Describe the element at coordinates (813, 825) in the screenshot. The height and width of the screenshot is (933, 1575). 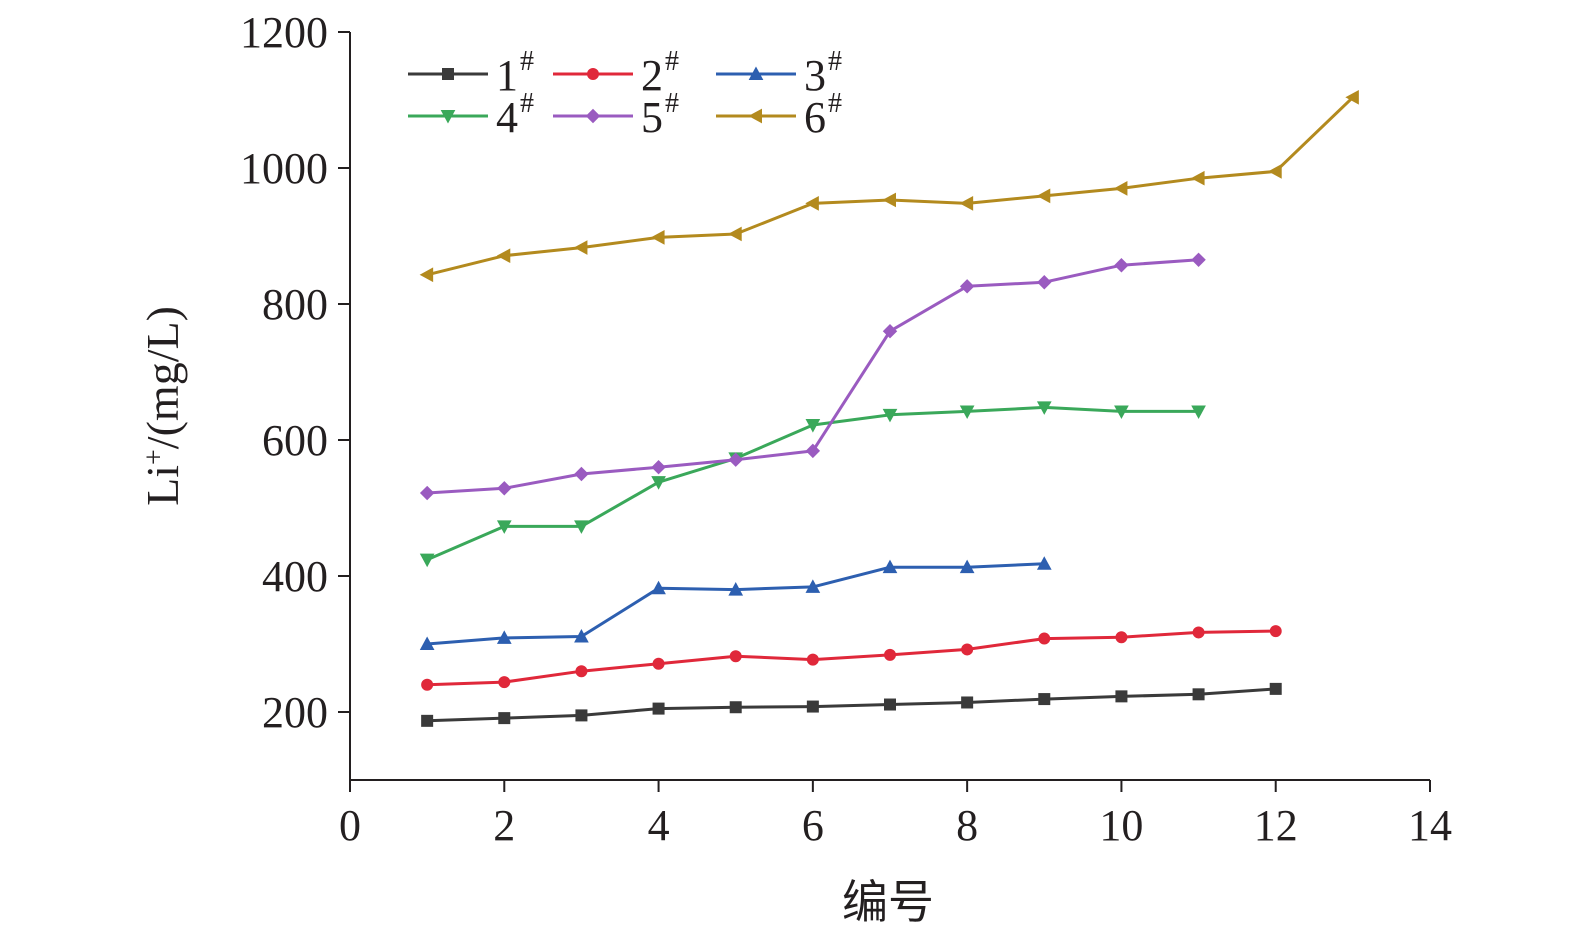
I see `x-tick-label: 6` at that location.